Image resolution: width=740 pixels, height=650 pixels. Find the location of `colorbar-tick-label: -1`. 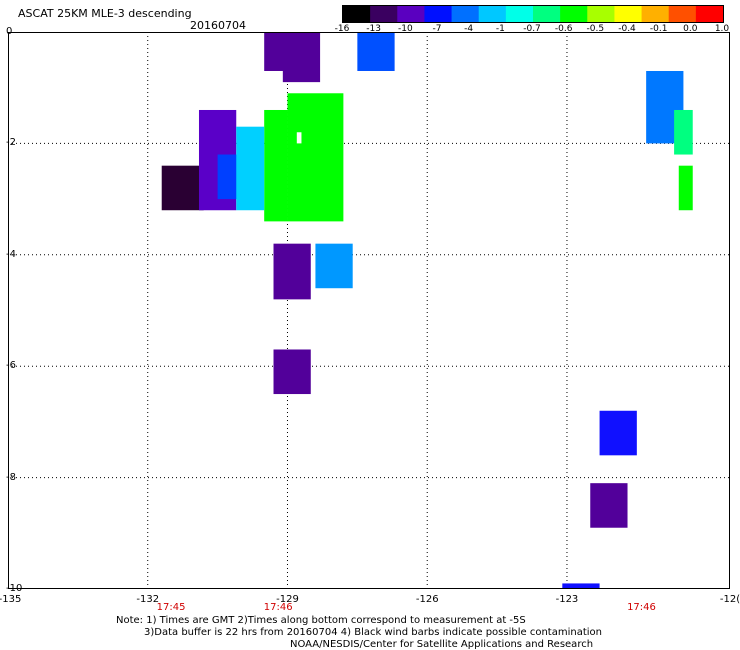

colorbar-tick-label: -1 is located at coordinates (500, 29).